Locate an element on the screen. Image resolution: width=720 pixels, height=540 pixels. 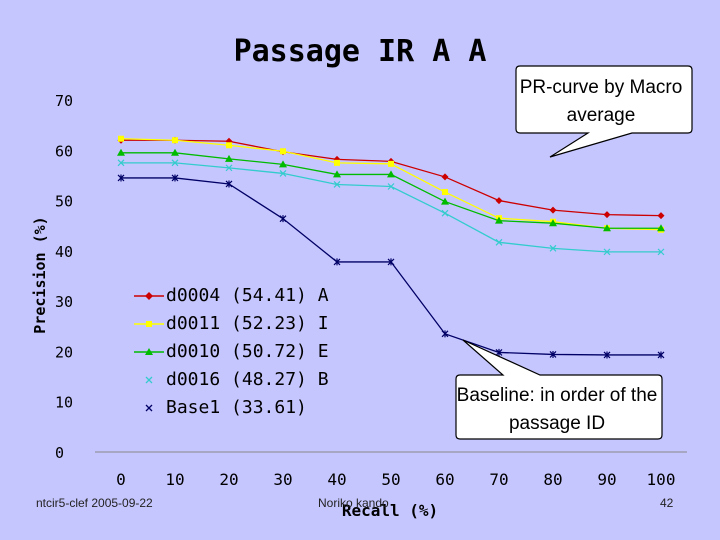
legend-marker-d0010 is located at coordinates (149, 351).